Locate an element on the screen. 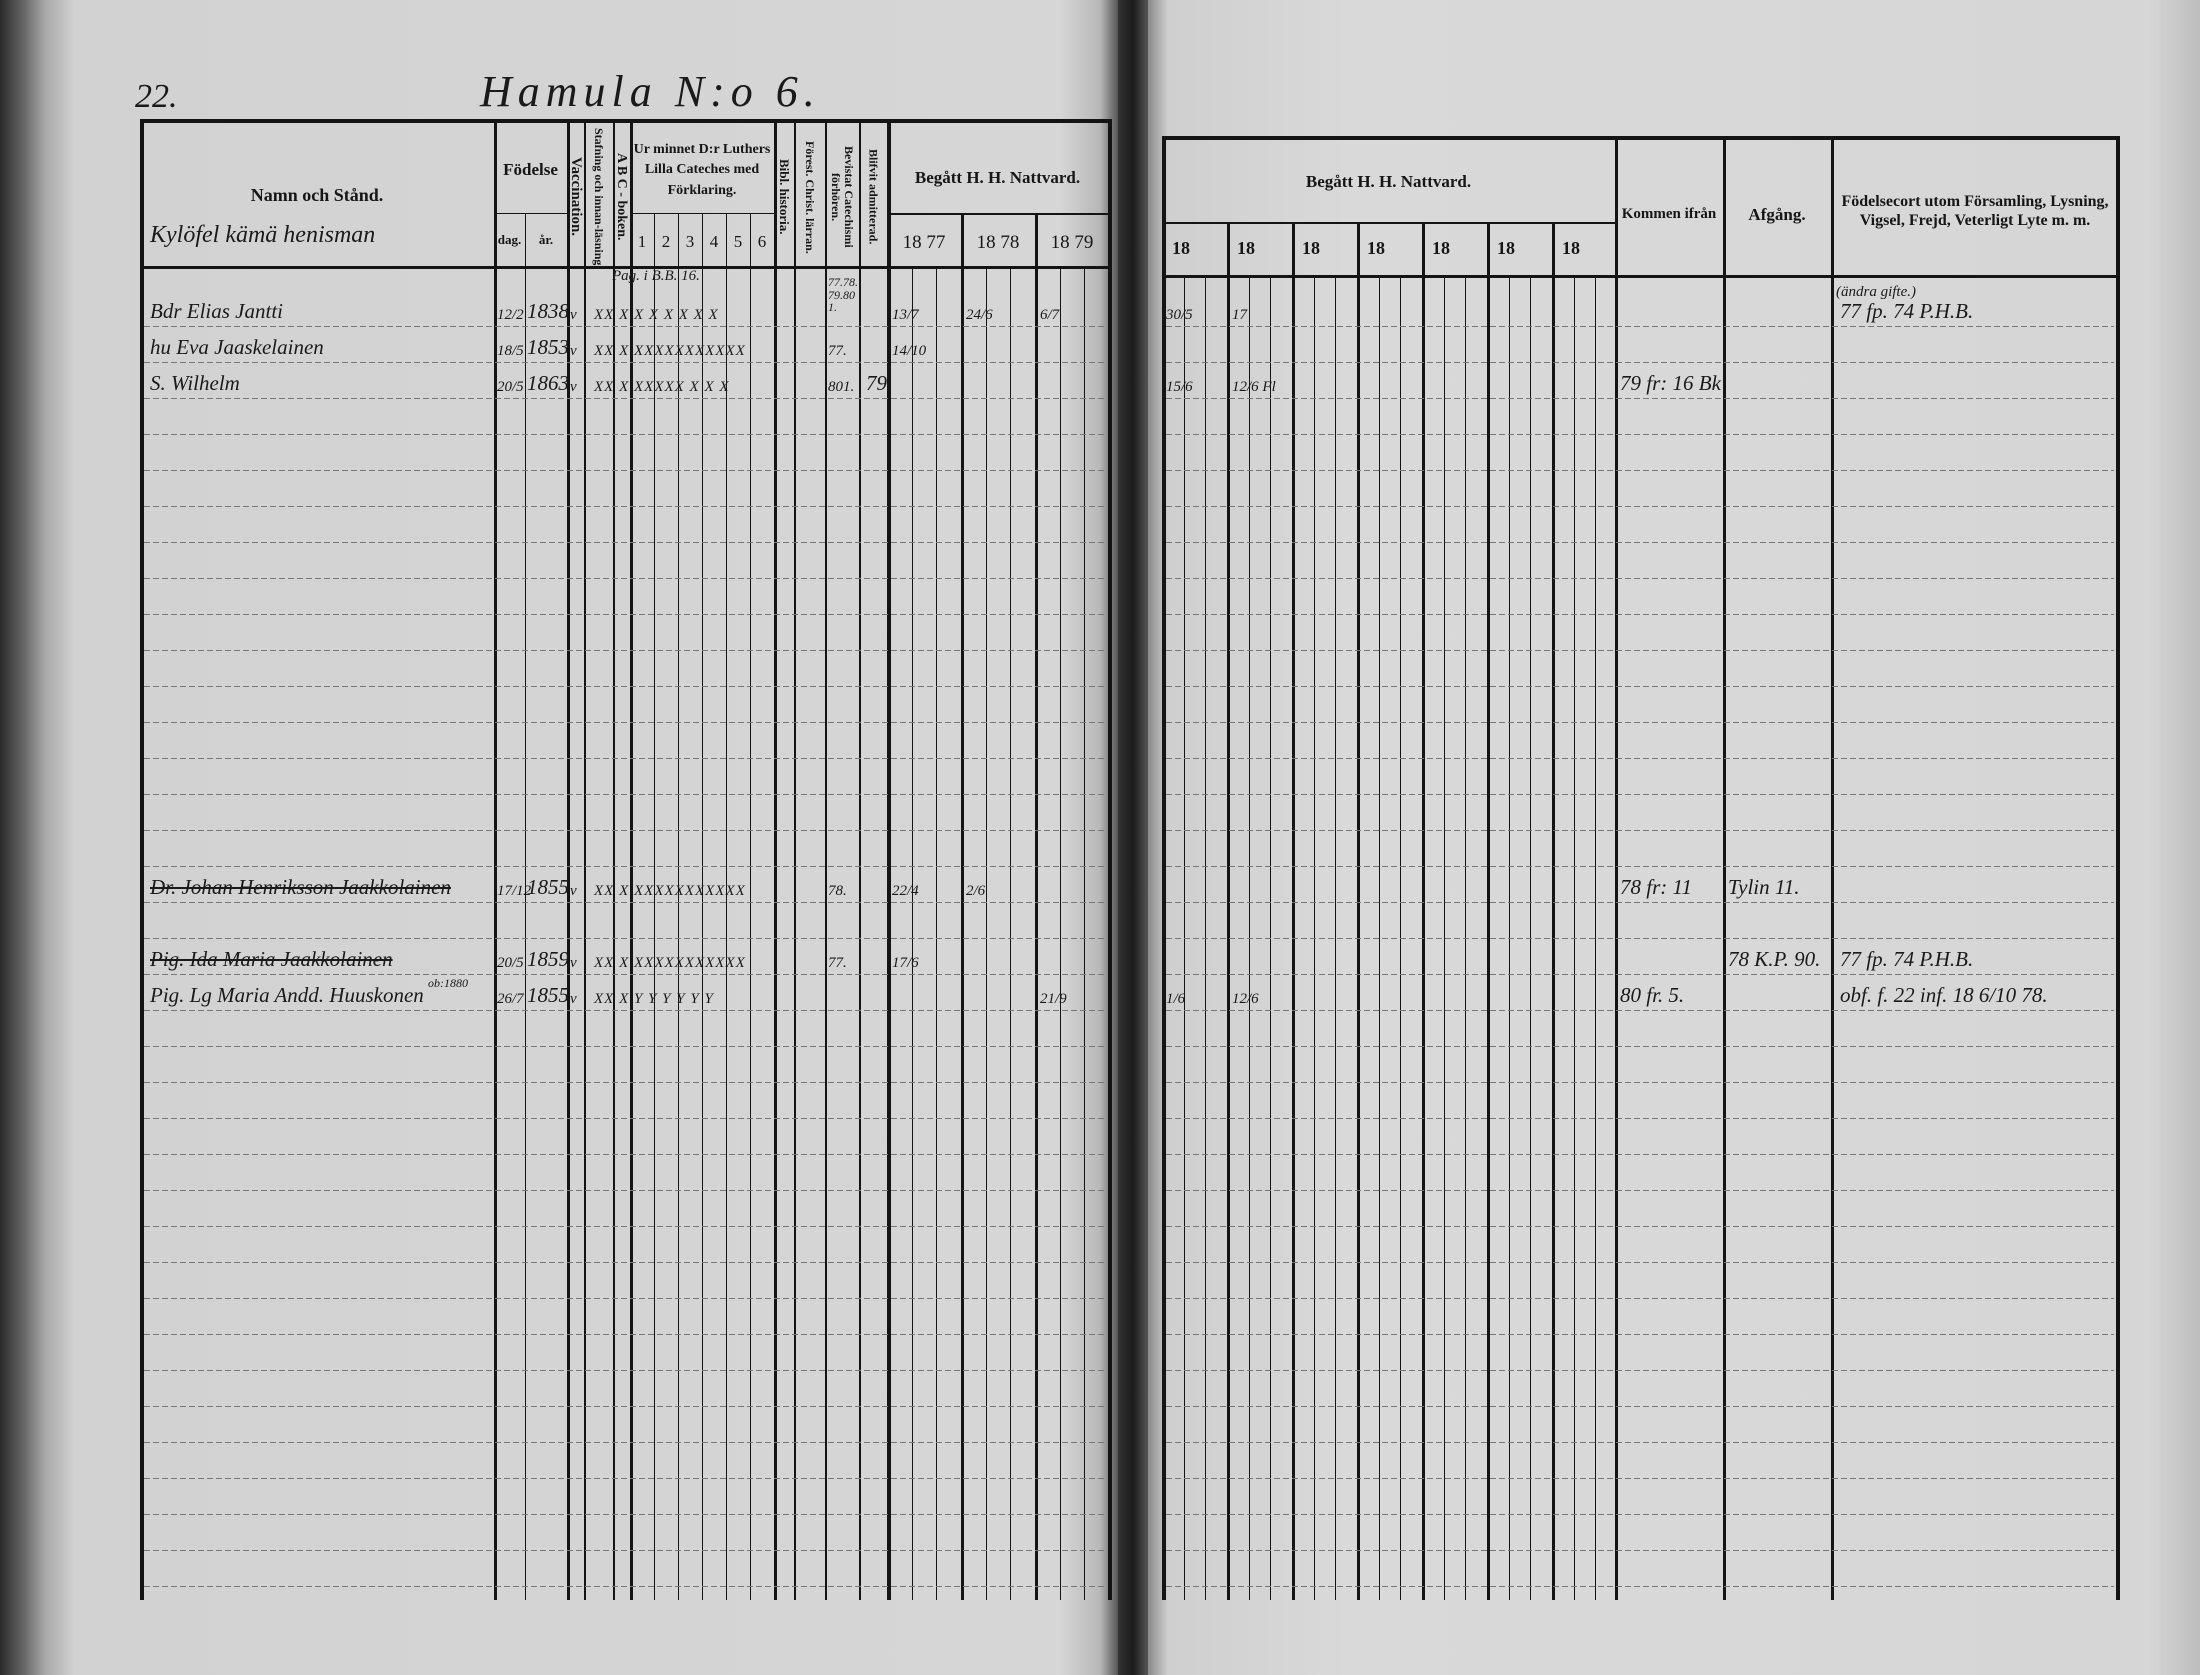 The width and height of the screenshot is (2200, 1675). entry-name: Dr. Johan Henriksson Jaakkolainen is located at coordinates (300, 887).